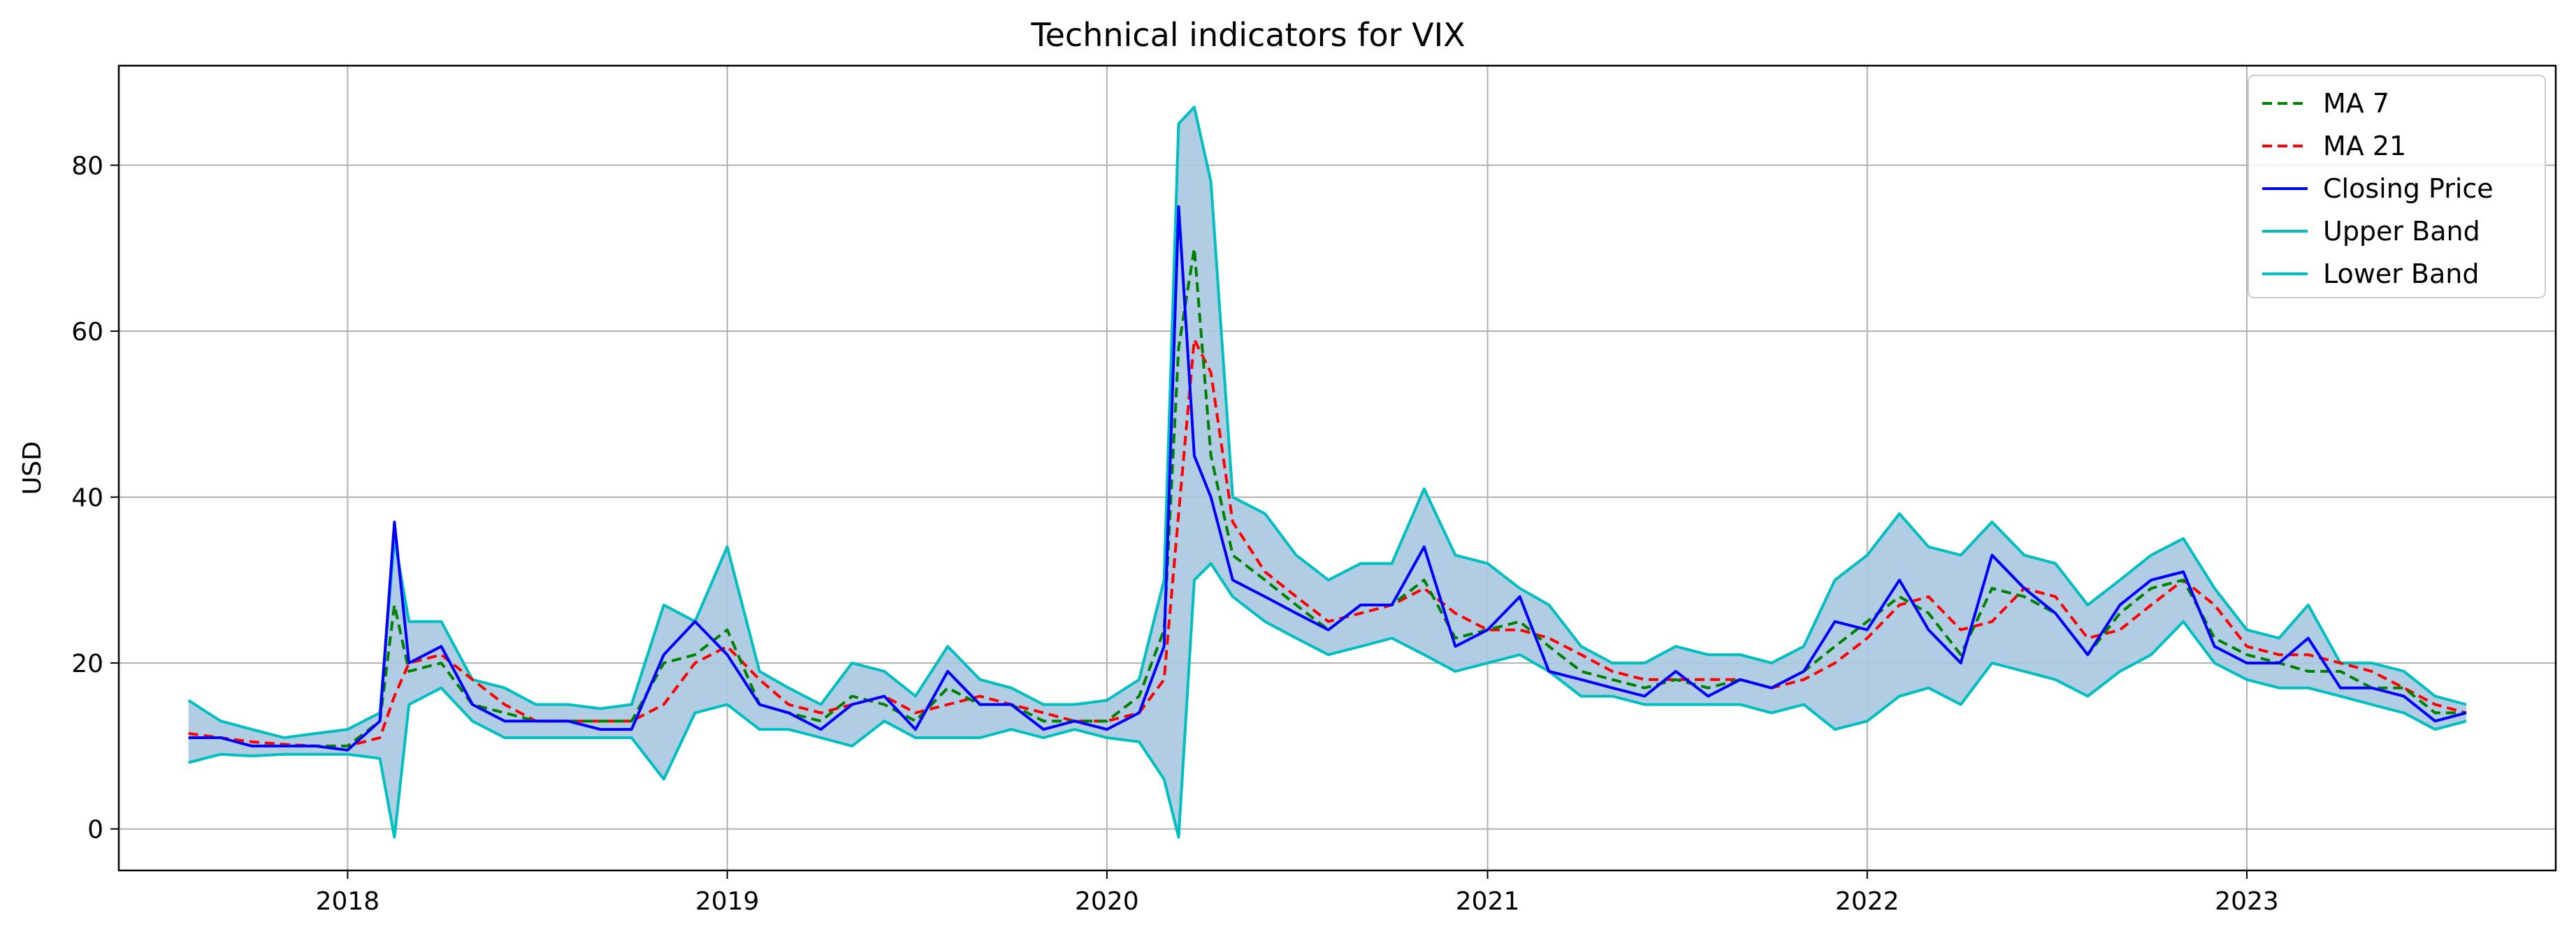 The height and width of the screenshot is (941, 2576). What do you see at coordinates (1247, 35) in the screenshot?
I see `chart-title: Technical indicators for VIX` at bounding box center [1247, 35].